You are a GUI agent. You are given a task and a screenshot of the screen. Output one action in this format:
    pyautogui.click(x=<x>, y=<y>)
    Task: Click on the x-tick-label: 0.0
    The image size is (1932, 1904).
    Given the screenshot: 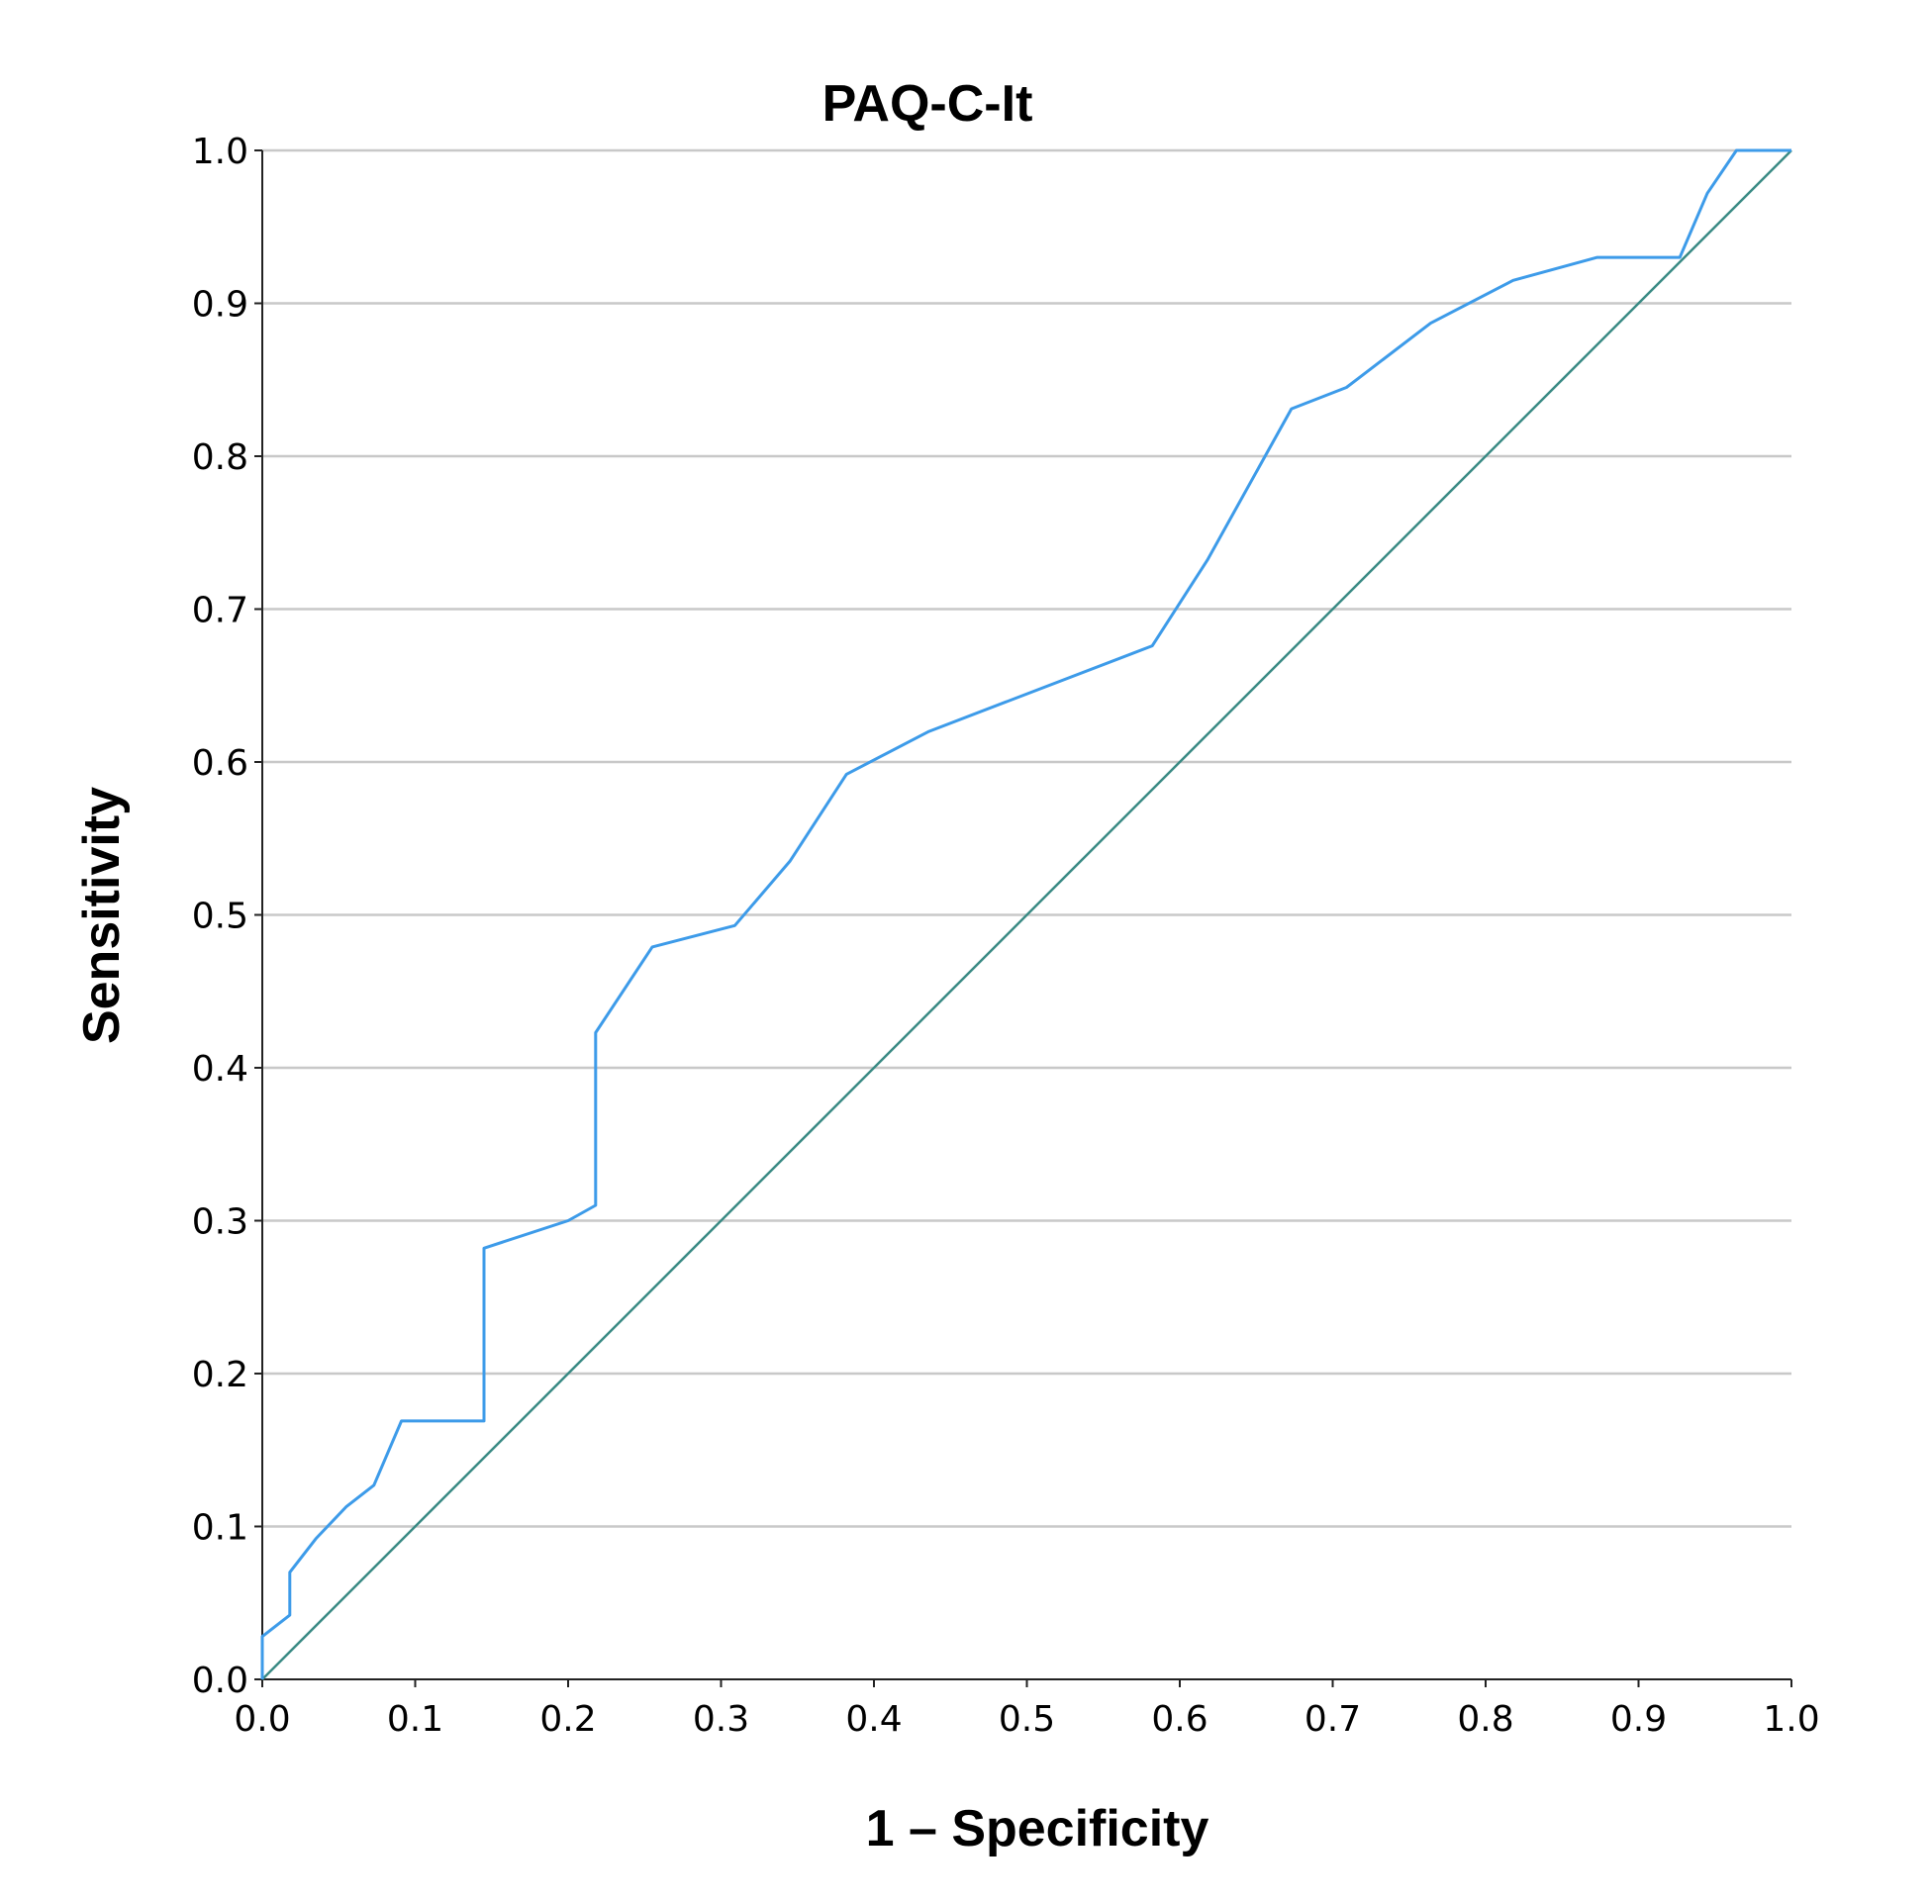 What is the action you would take?
    pyautogui.click(x=262, y=1719)
    